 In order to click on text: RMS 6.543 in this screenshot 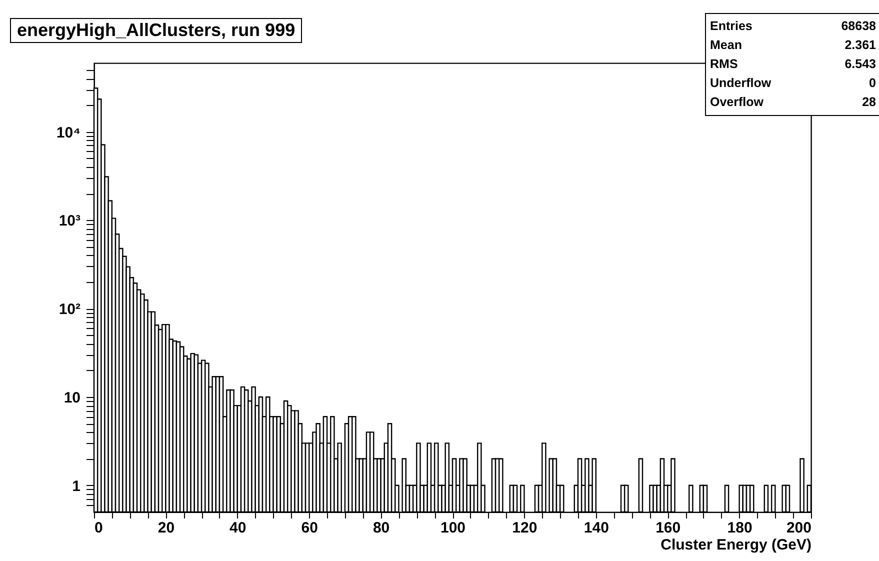, I will do `click(793, 64)`.